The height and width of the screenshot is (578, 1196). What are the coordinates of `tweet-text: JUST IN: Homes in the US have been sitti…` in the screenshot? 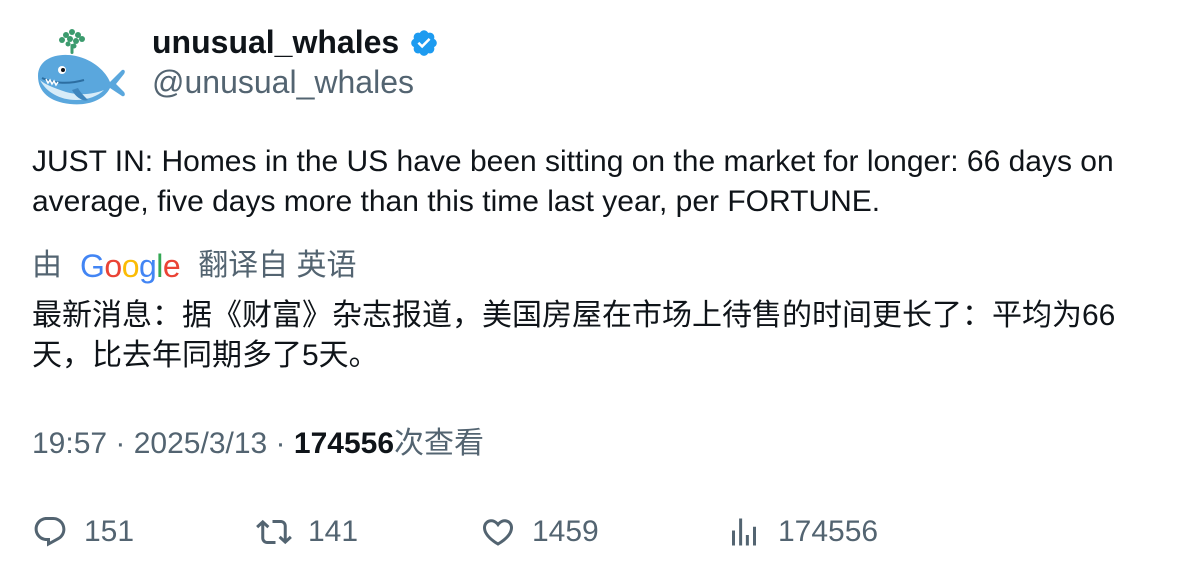 It's located at (573, 181).